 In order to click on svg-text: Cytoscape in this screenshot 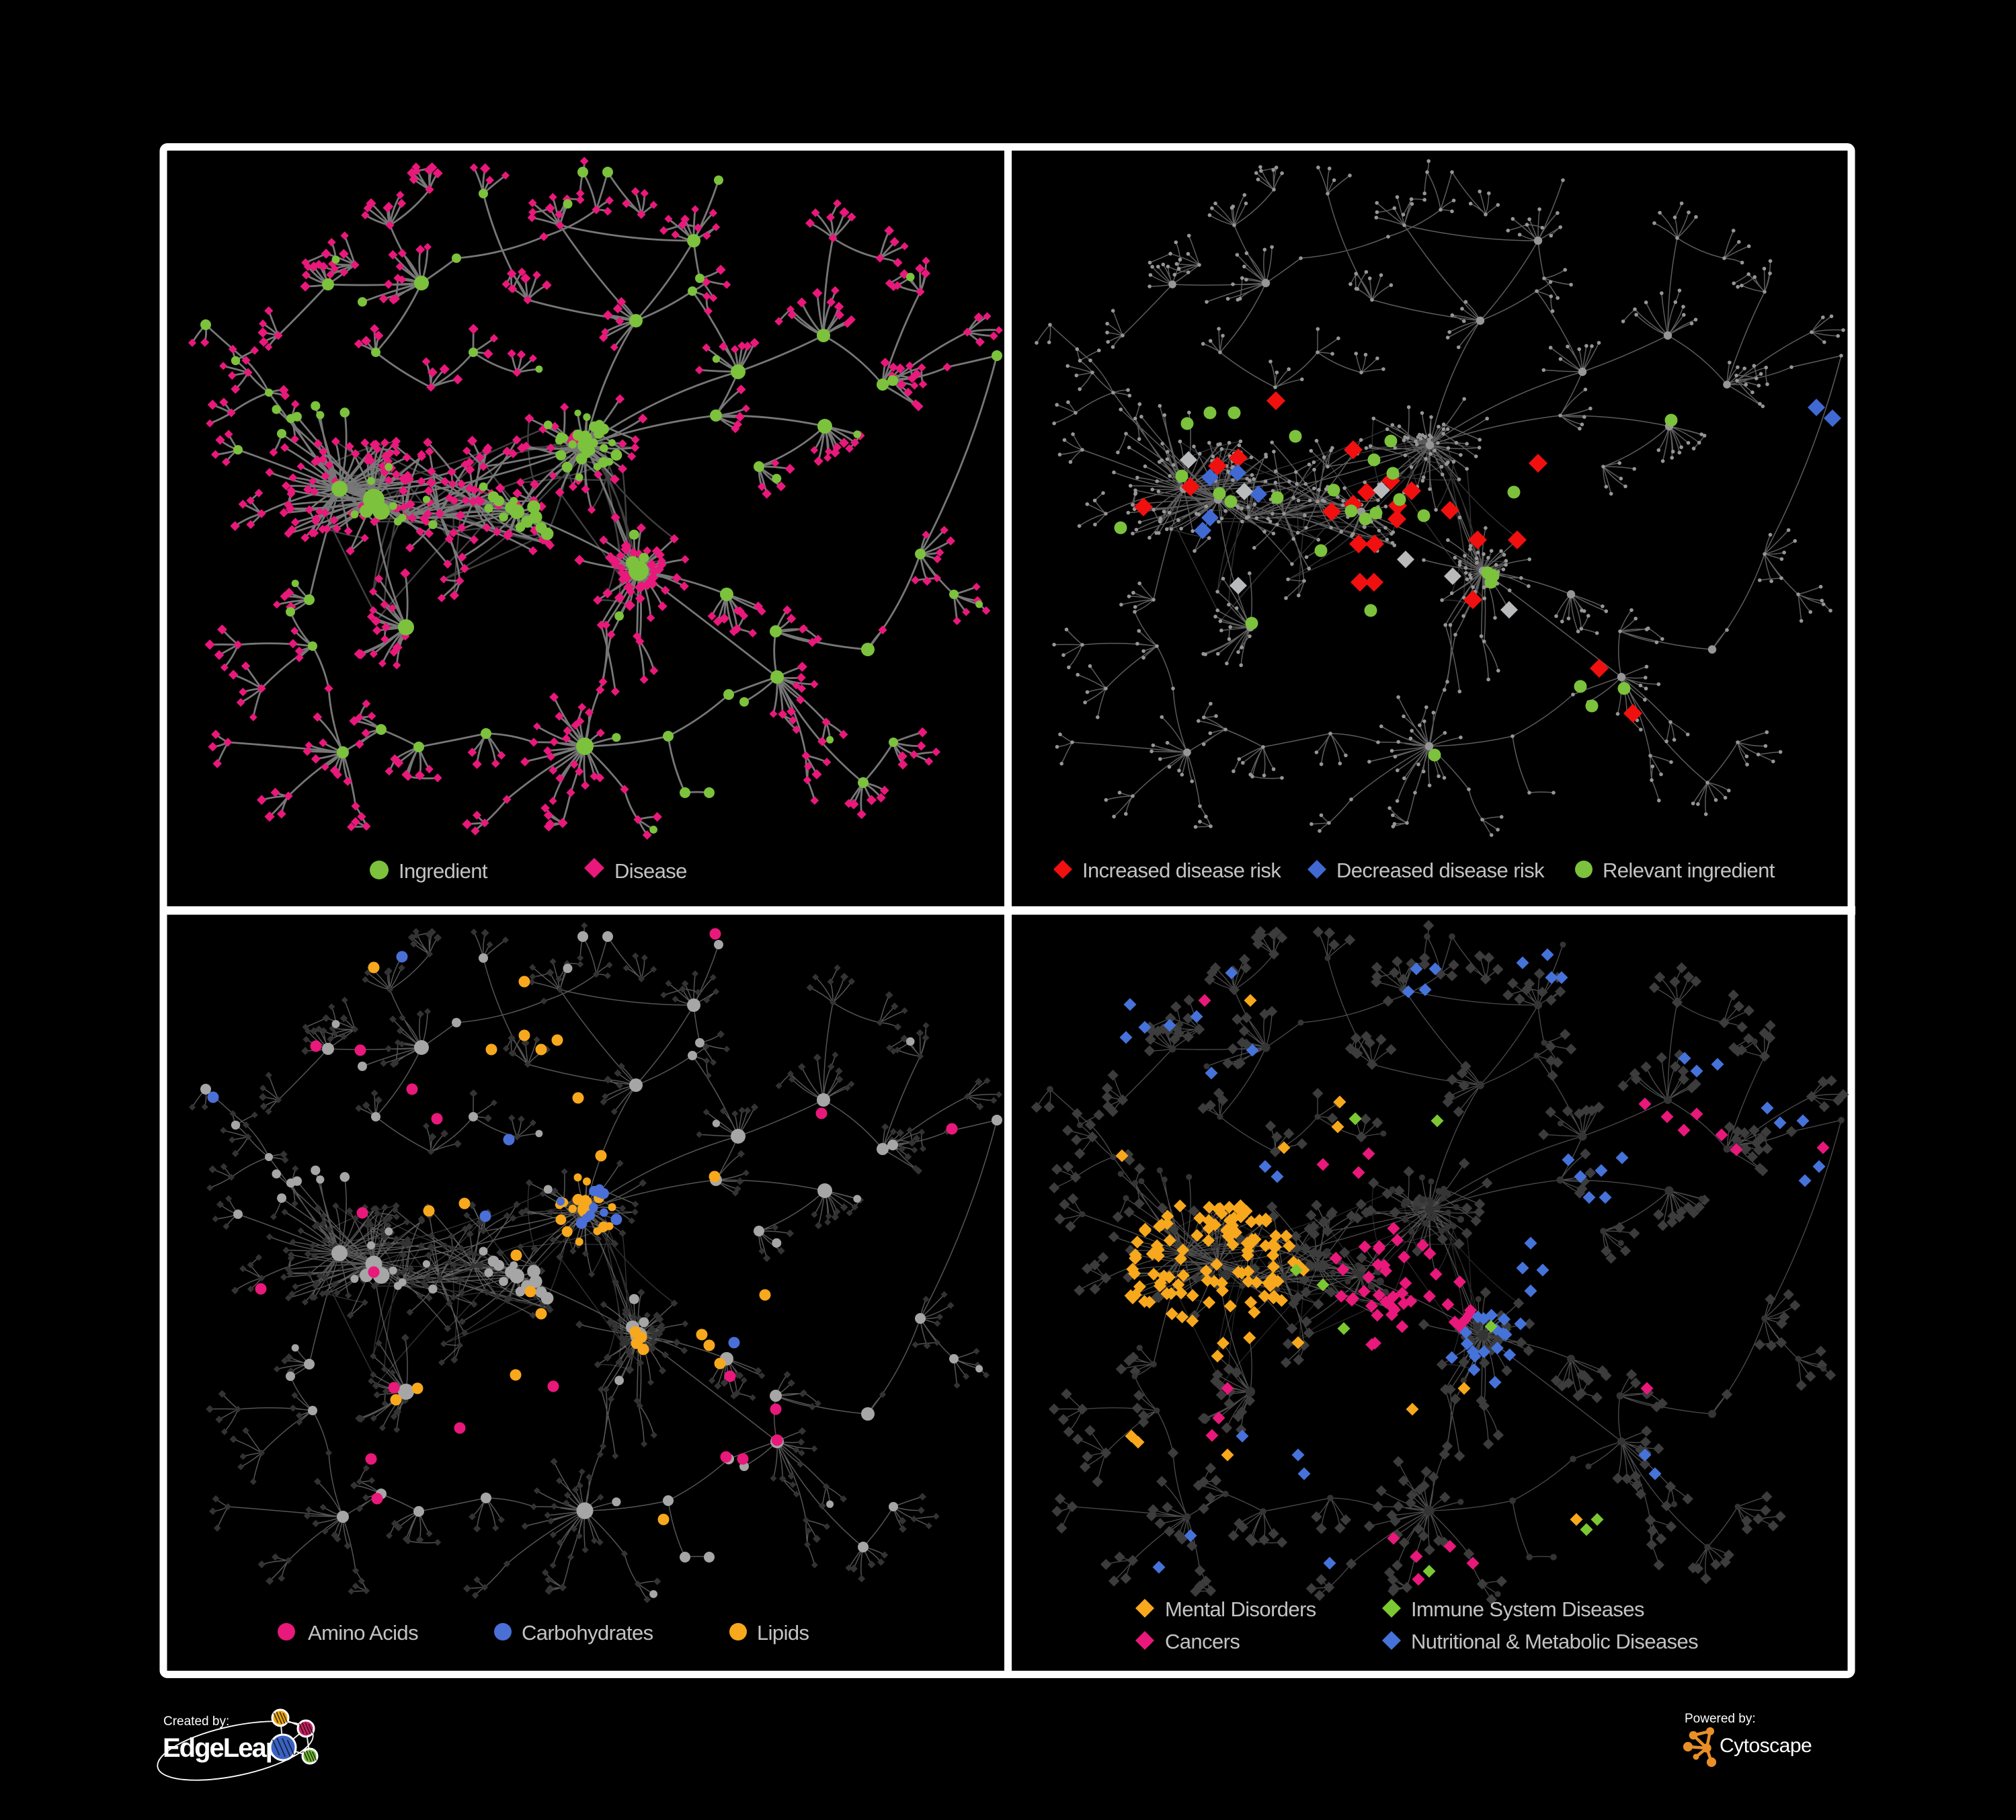, I will do `click(1766, 1746)`.